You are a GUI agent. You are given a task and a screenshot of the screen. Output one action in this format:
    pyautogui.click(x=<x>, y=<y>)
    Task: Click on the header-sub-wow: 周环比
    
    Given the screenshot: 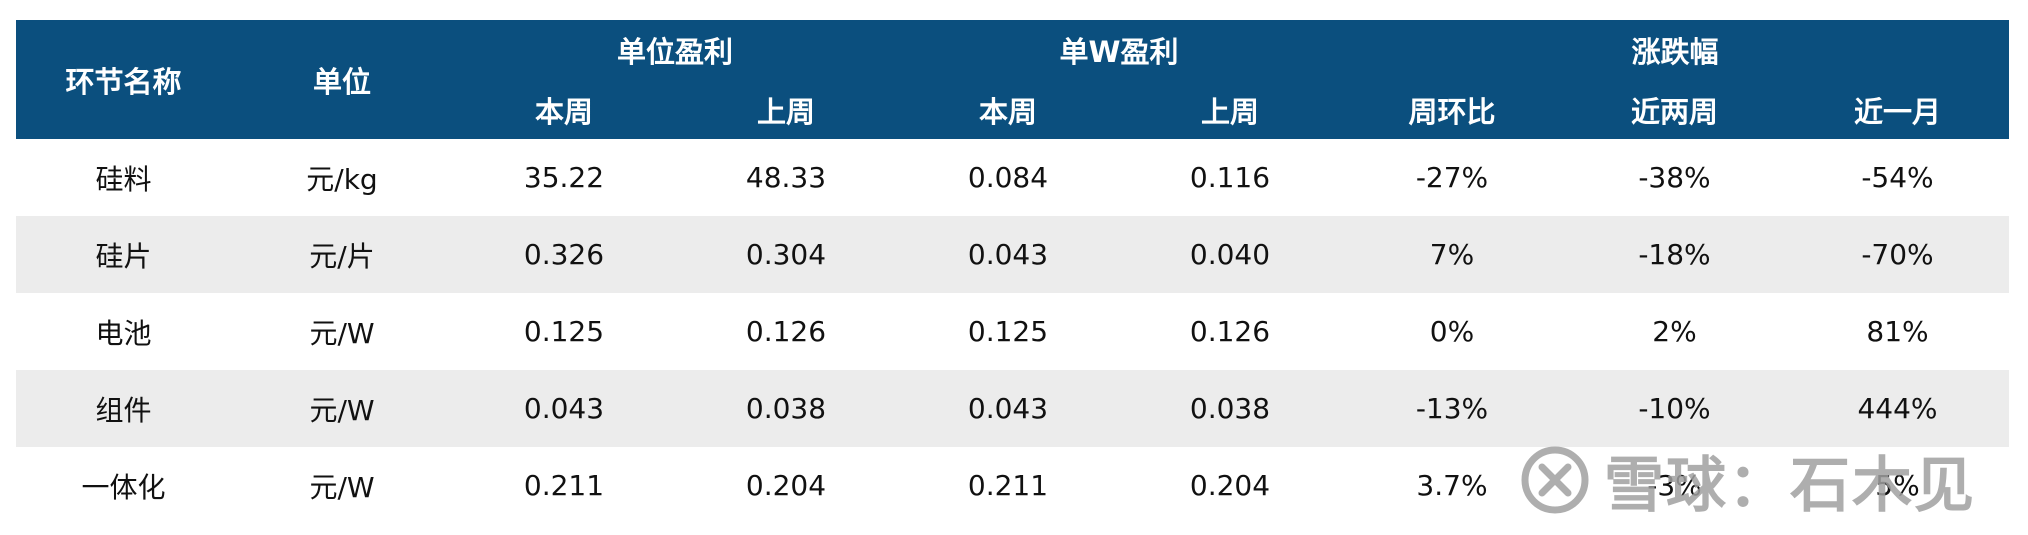 What is the action you would take?
    pyautogui.click(x=1452, y=111)
    